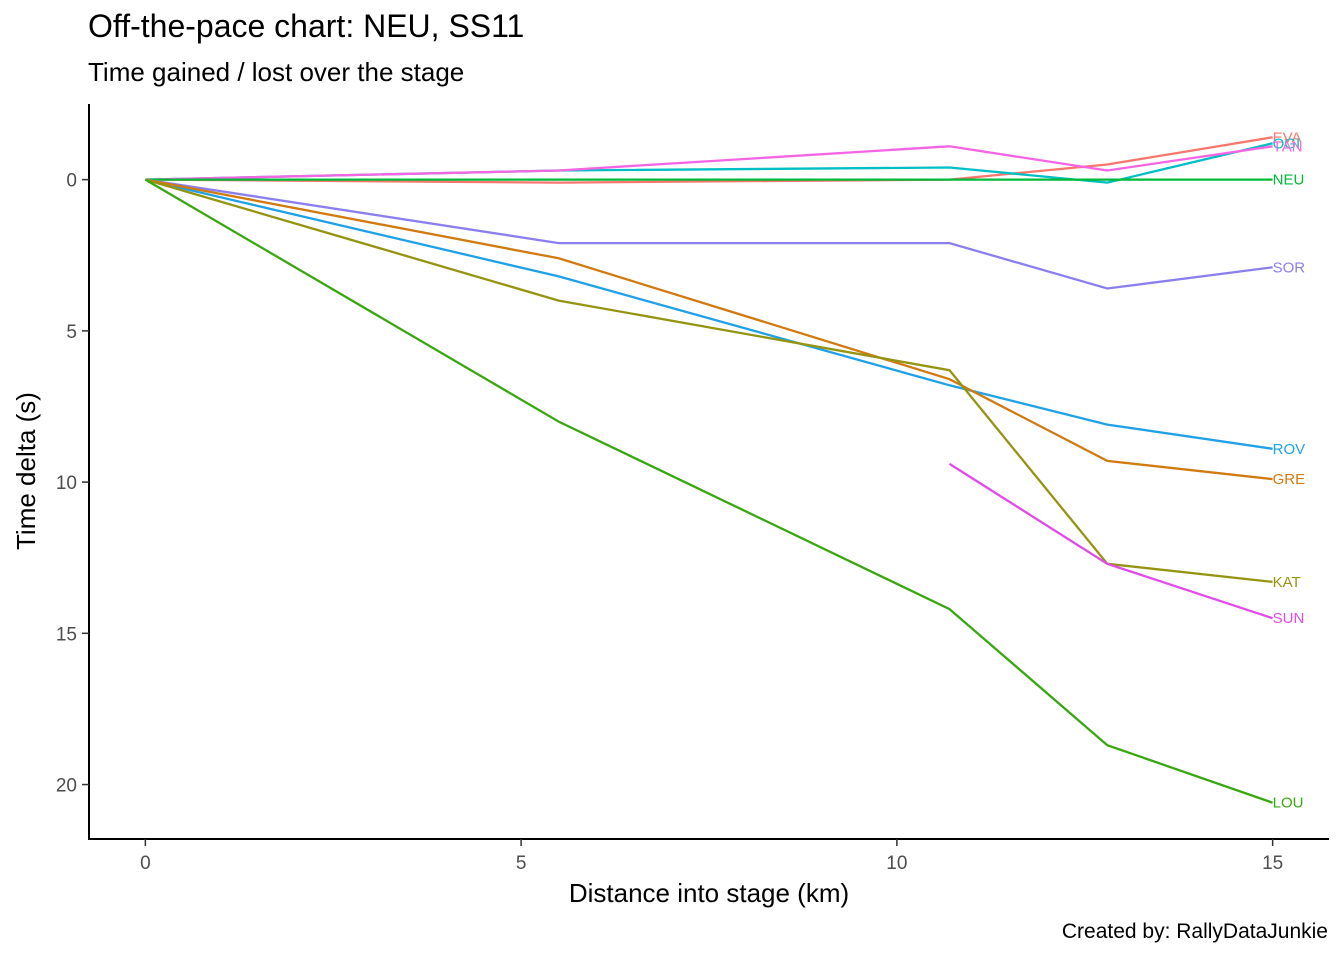  Describe the element at coordinates (145, 863) in the screenshot. I see `x-tick-label: 0` at that location.